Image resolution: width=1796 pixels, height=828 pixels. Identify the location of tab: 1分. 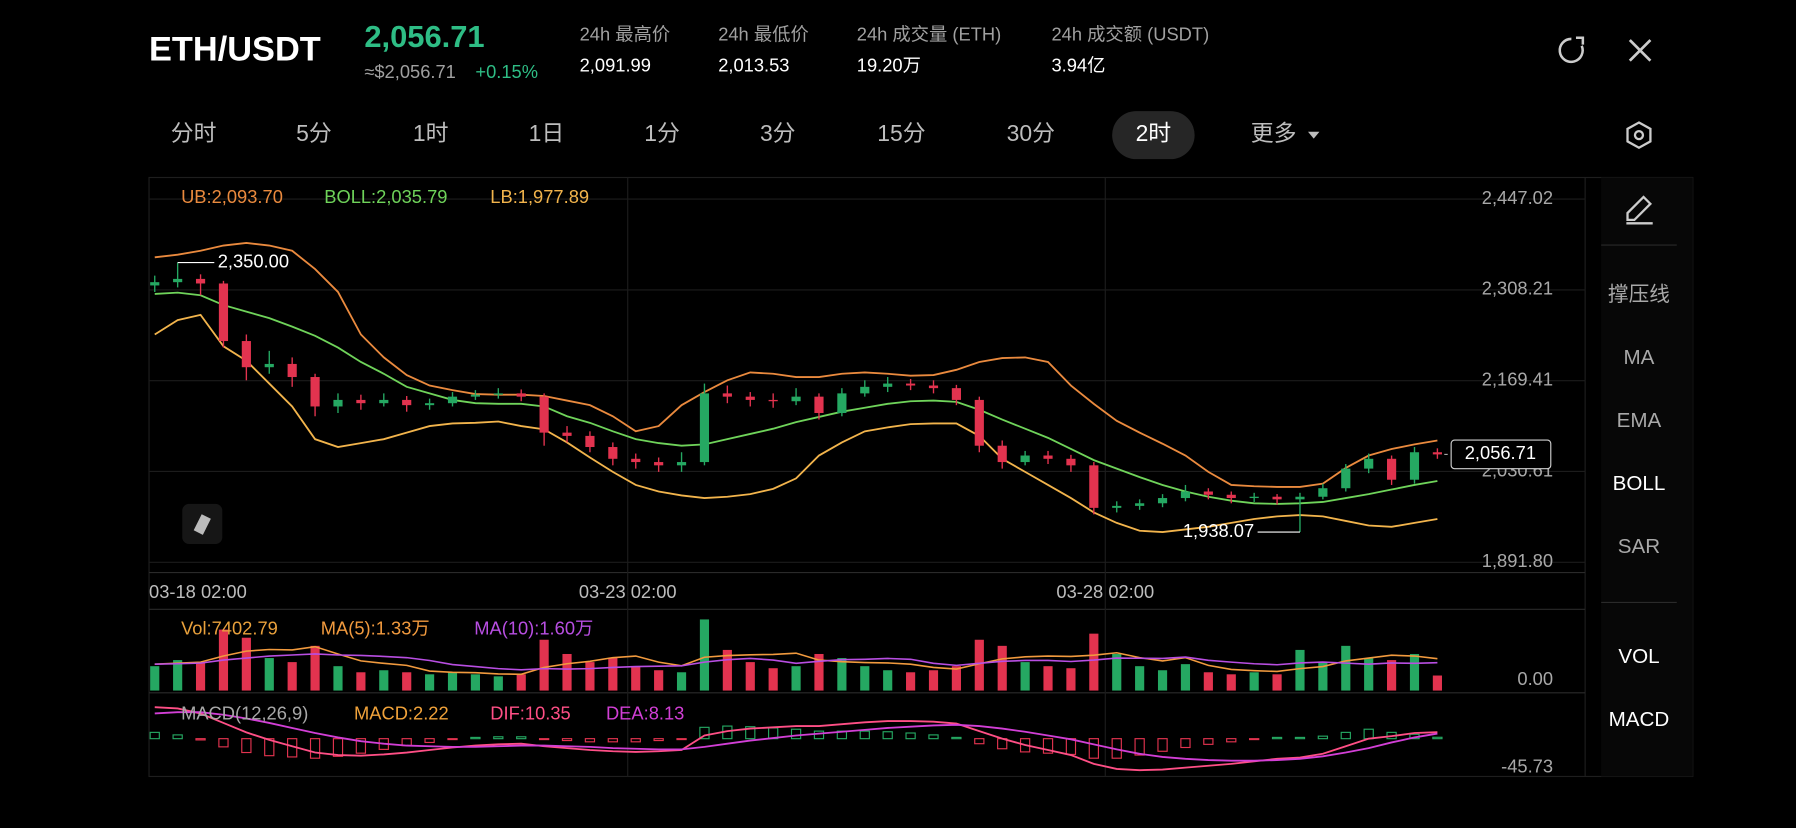
(662, 133).